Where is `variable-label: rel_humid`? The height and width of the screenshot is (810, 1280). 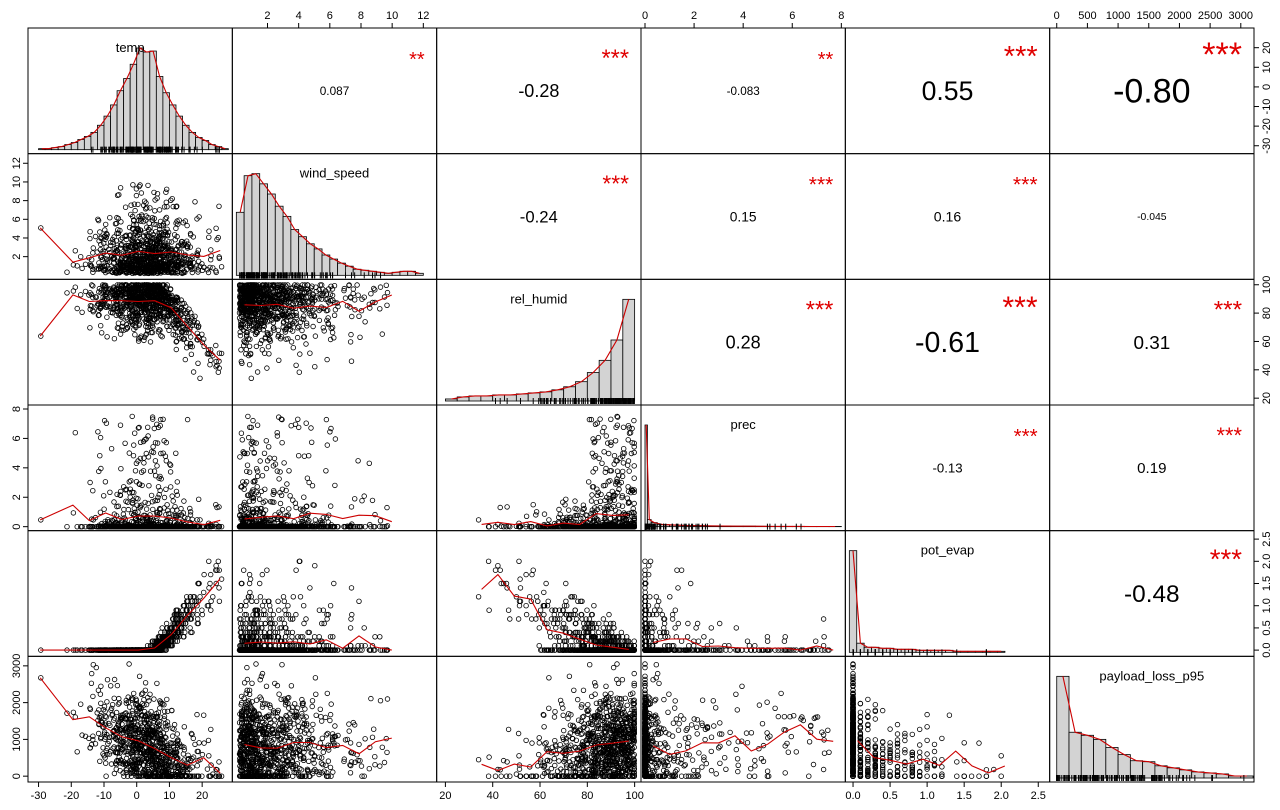 variable-label: rel_humid is located at coordinates (538, 298).